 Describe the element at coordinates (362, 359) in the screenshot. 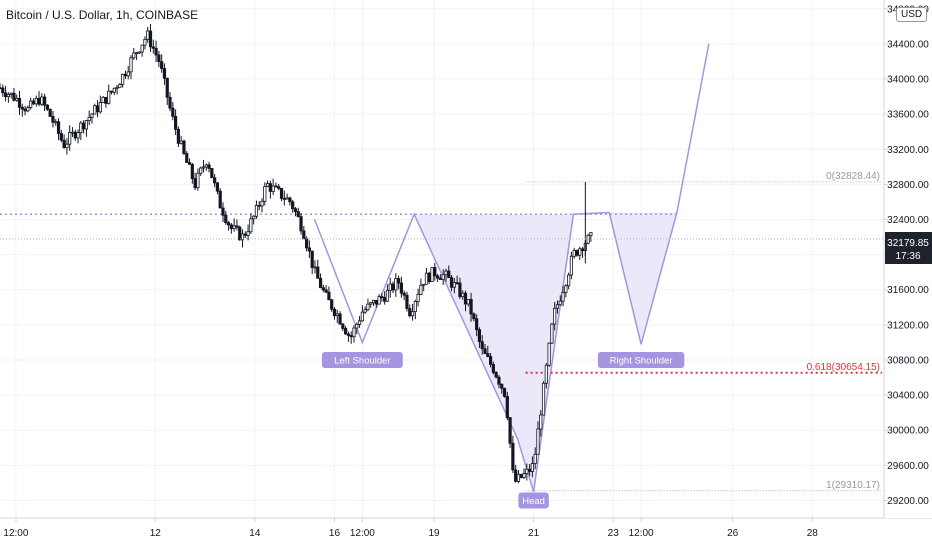

I see `pattern-label-bg` at that location.